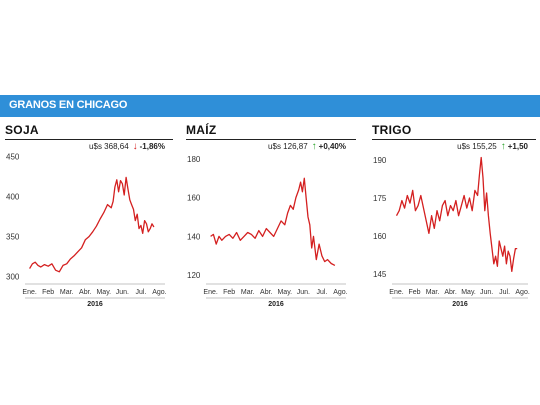 The image size is (540, 405). Describe the element at coordinates (380, 198) in the screenshot. I see `y-tick-label: 175` at that location.